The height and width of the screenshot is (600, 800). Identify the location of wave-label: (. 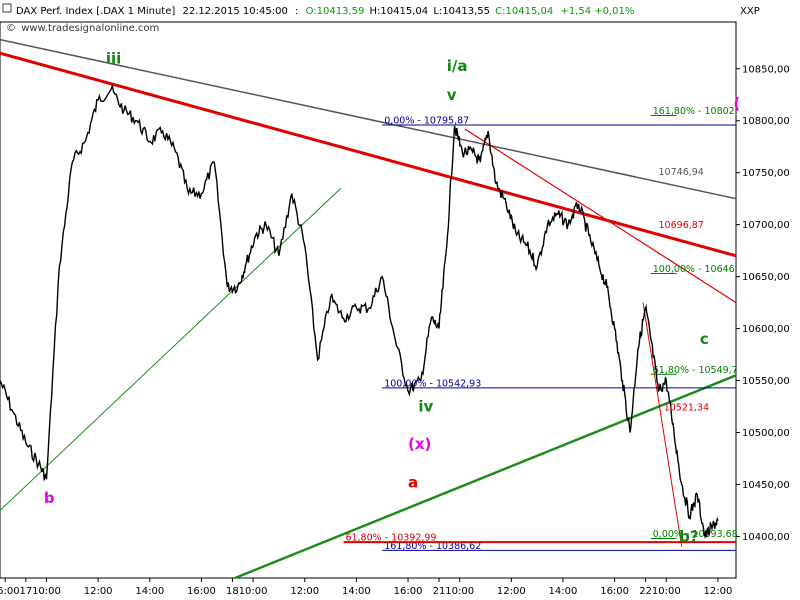
(736, 103).